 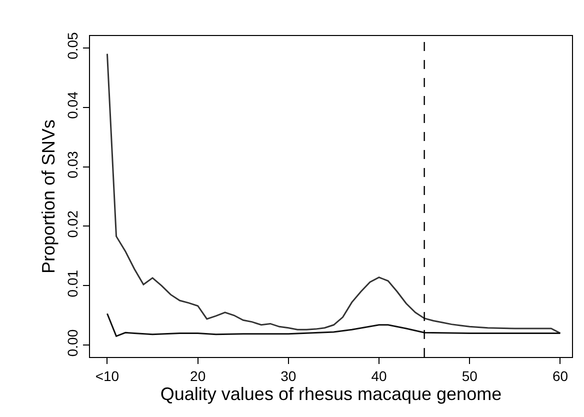 I want to click on x-tick-label: <10, so click(x=107, y=376).